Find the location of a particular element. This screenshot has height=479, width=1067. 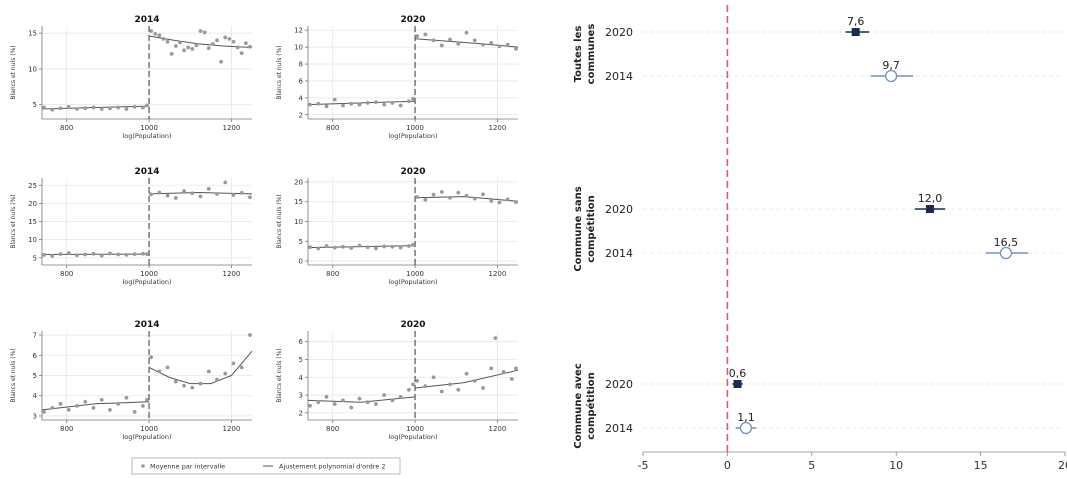

estimate-marker-2014 is located at coordinates (746, 428).